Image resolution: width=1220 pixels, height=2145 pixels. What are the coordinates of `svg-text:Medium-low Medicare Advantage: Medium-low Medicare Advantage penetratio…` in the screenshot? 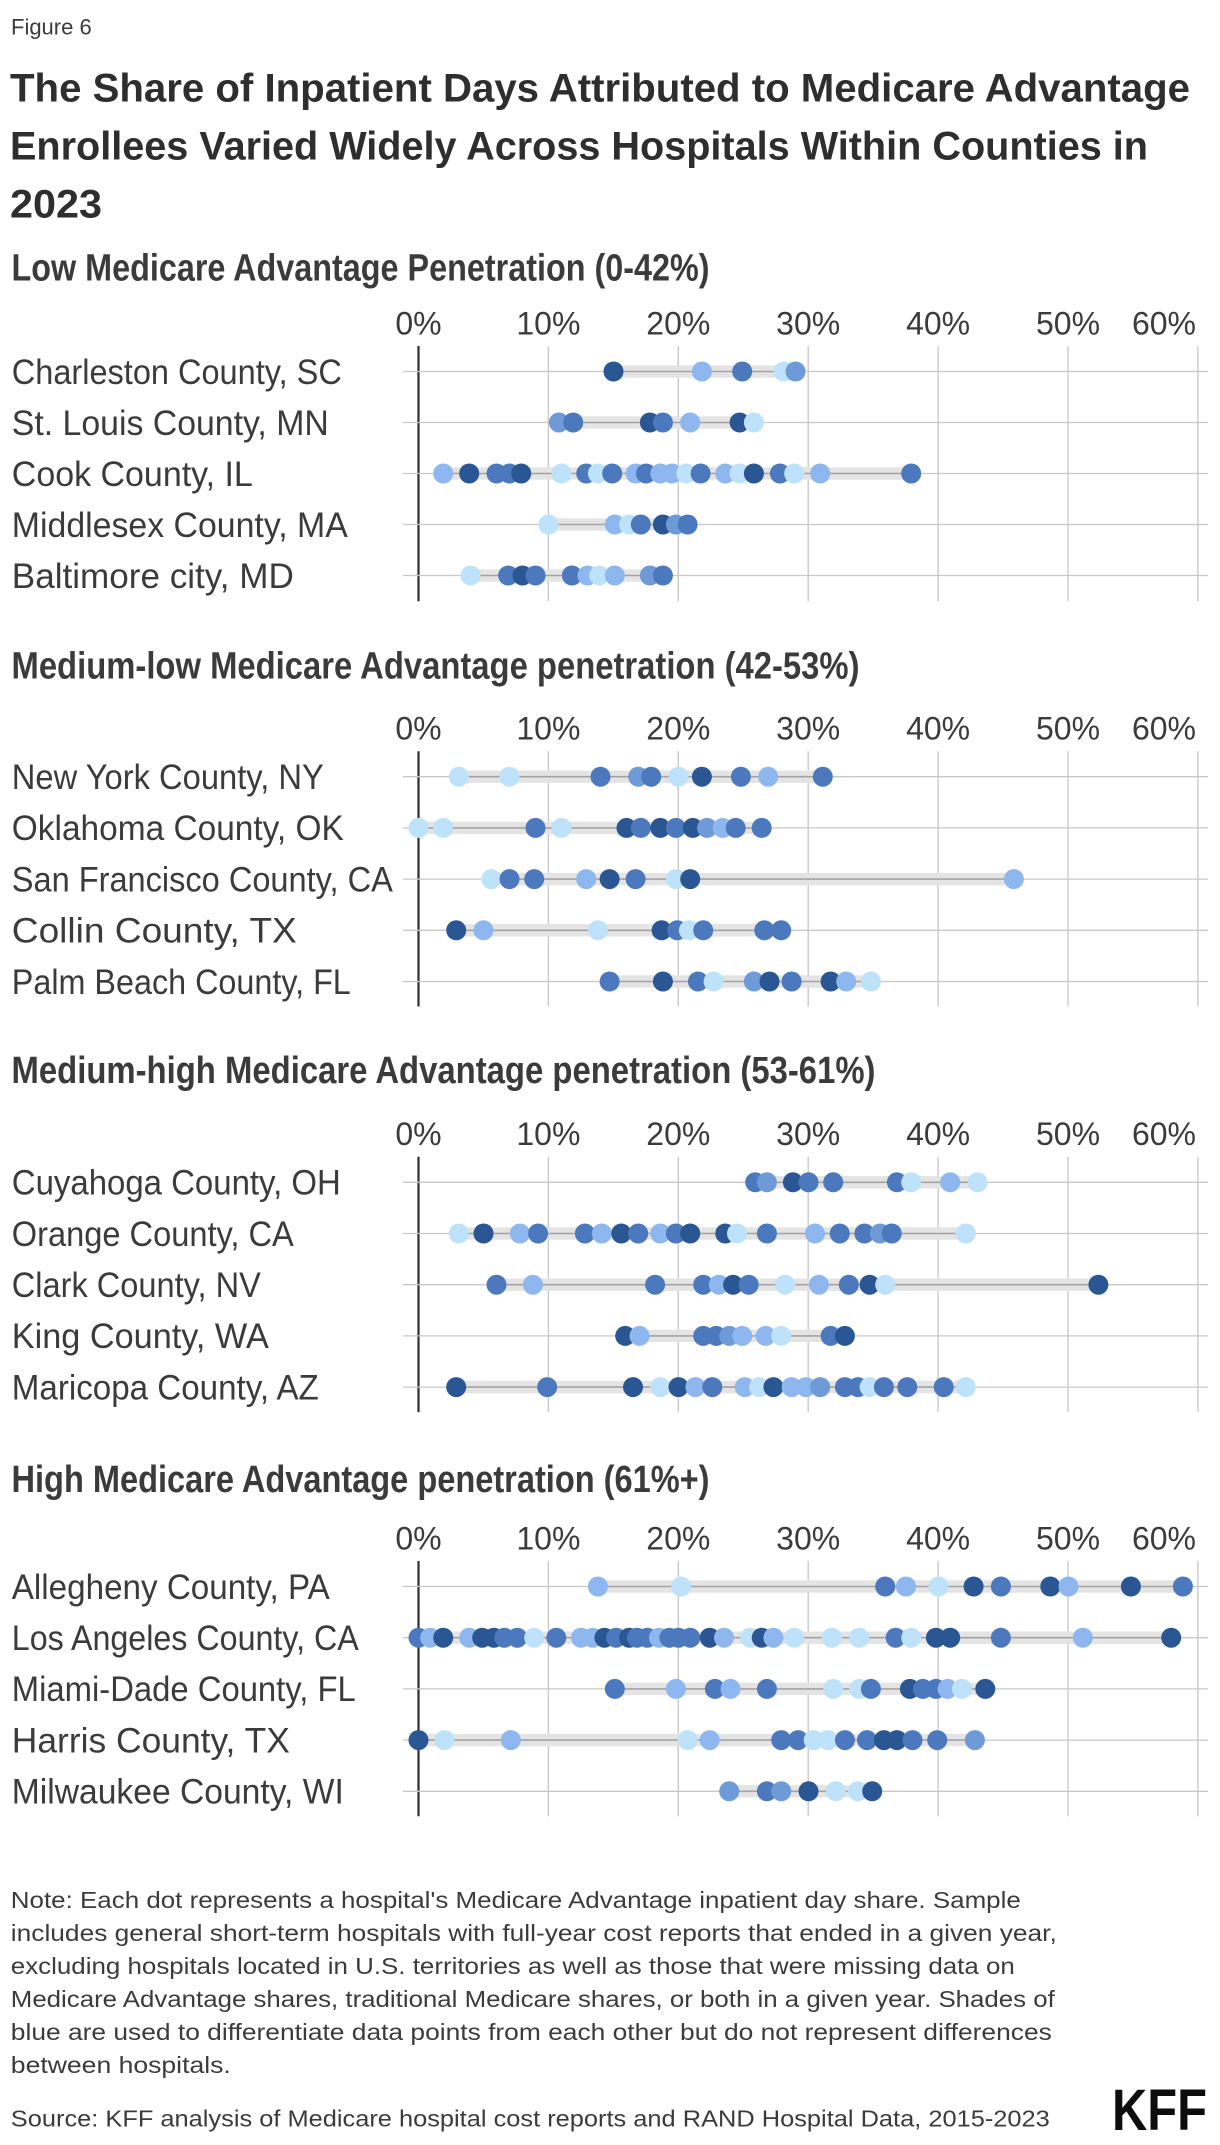 It's located at (436, 666).